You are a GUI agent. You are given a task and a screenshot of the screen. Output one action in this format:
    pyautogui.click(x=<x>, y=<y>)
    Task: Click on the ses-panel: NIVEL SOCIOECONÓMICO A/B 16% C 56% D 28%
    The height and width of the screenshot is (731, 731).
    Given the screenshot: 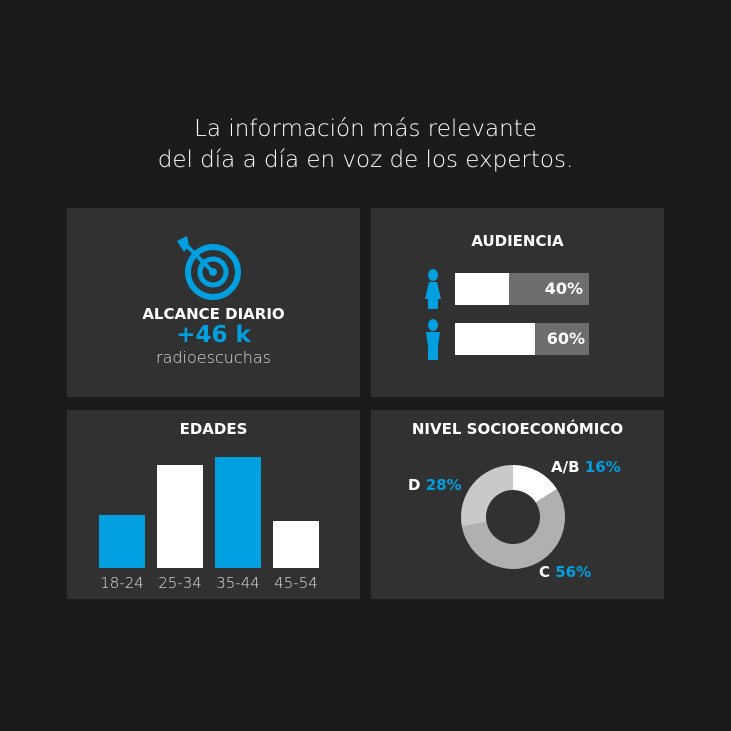 What is the action you would take?
    pyautogui.click(x=517, y=504)
    